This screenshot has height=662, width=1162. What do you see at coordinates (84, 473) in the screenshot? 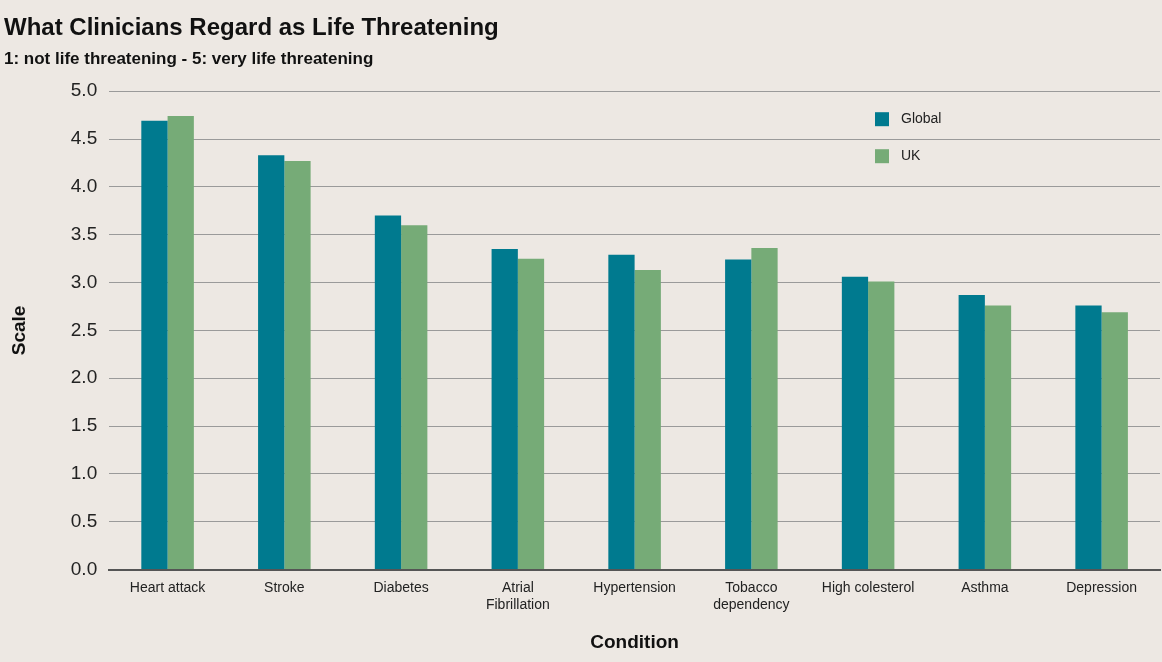
I see `y-tick-label: 1.0` at bounding box center [84, 473].